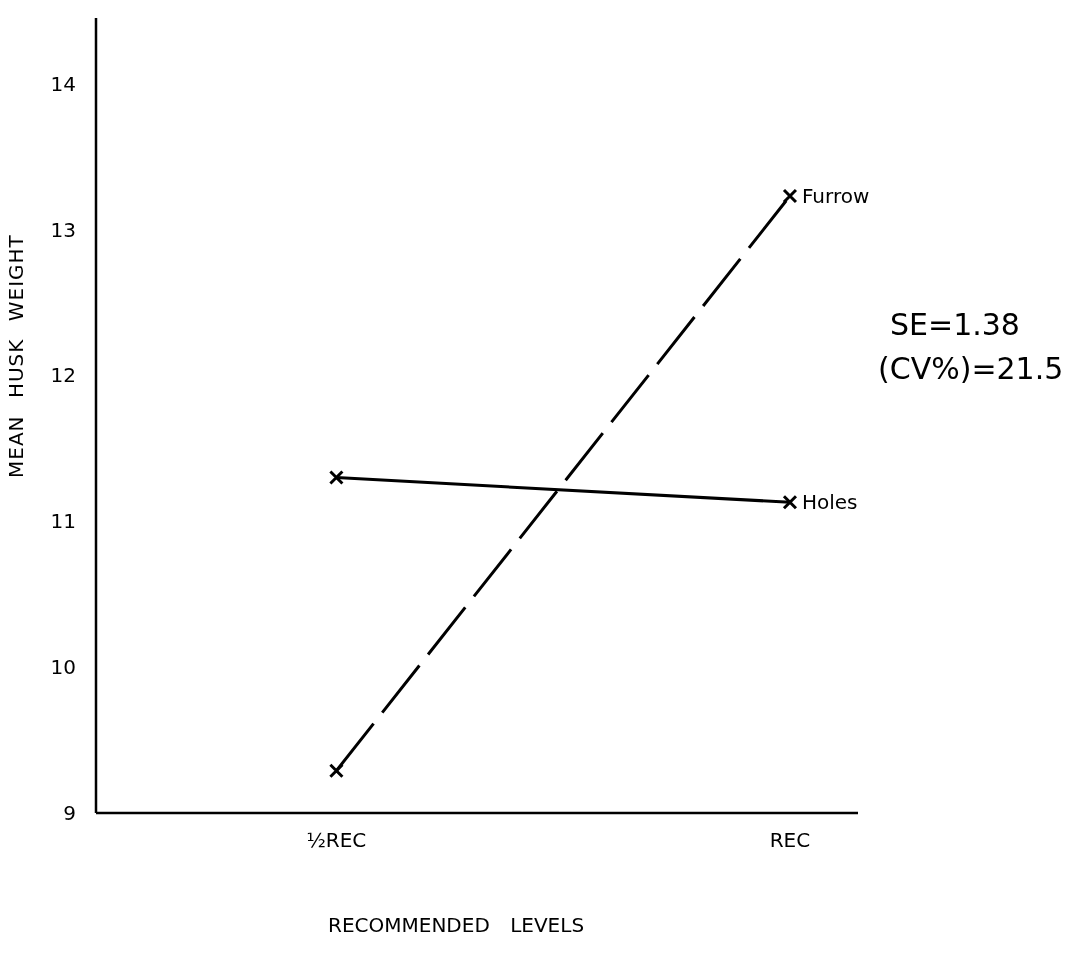 This screenshot has width=1078, height=963. What do you see at coordinates (829, 502) in the screenshot?
I see `series-label: Holes` at bounding box center [829, 502].